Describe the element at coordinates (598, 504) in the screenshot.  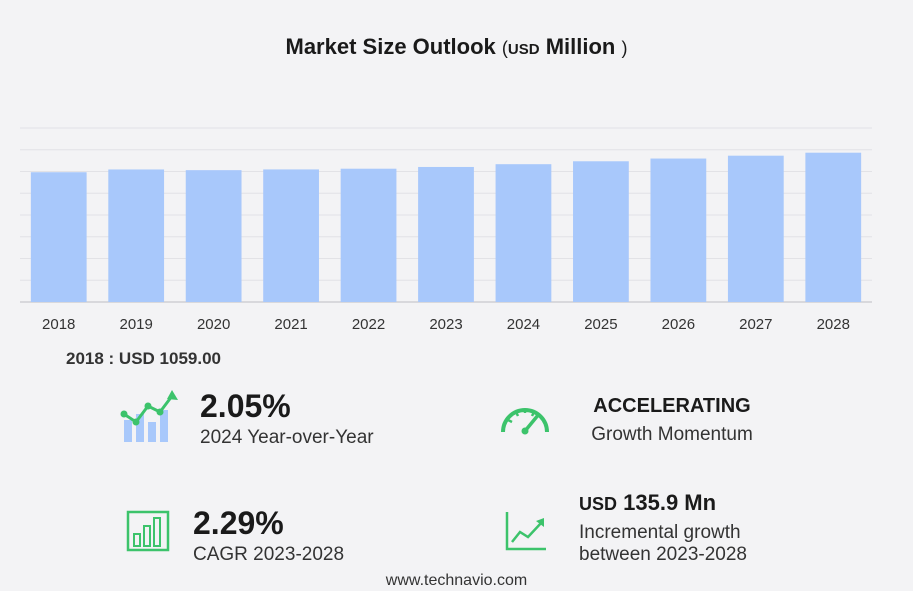
I see `kpi-incremental-currency: USD` at that location.